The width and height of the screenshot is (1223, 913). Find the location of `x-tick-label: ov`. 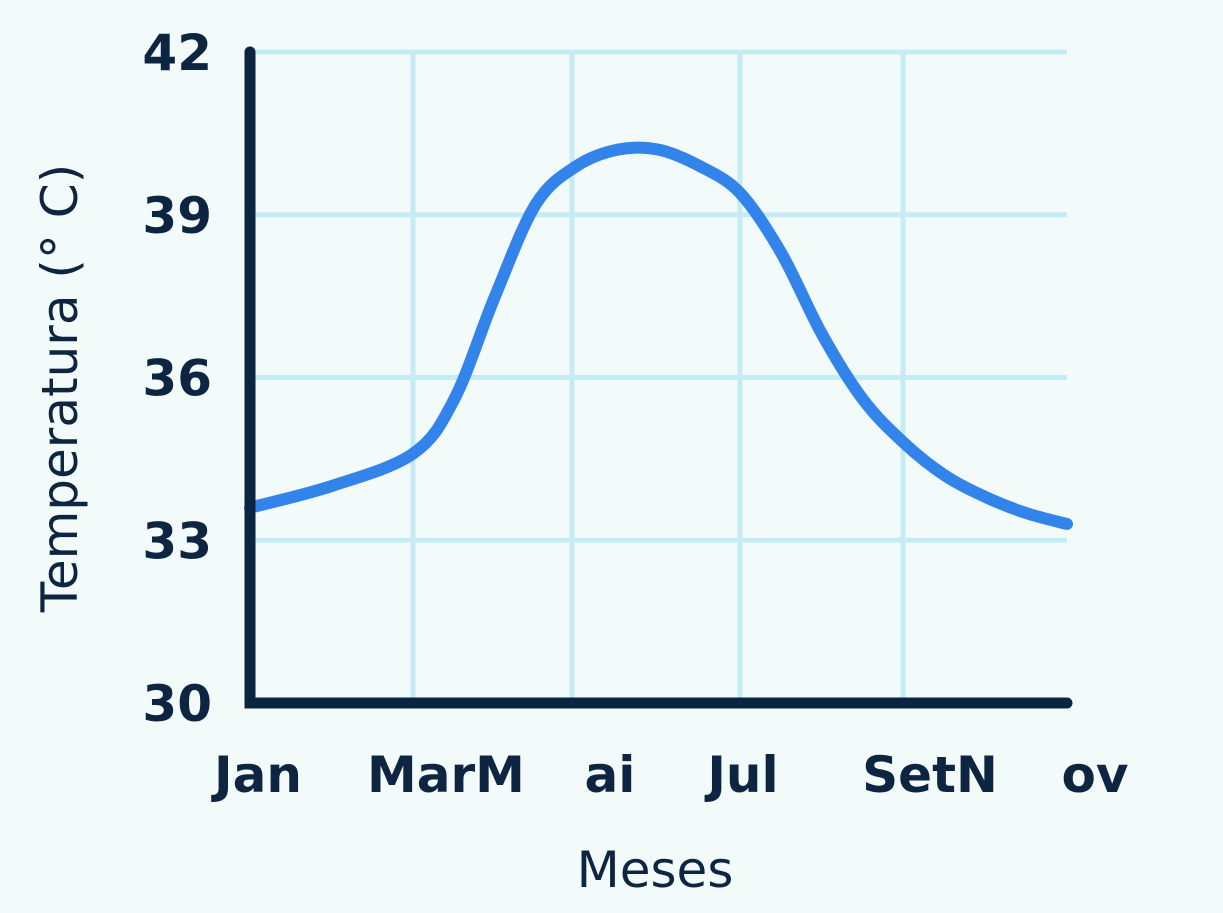

x-tick-label: ov is located at coordinates (1095, 775).